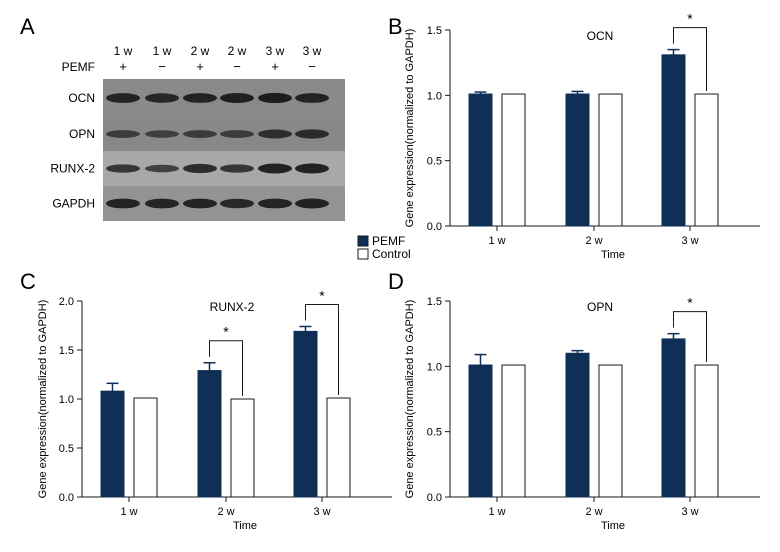  Describe the element at coordinates (395, 26) in the screenshot. I see `panel-letter-b: B` at that location.